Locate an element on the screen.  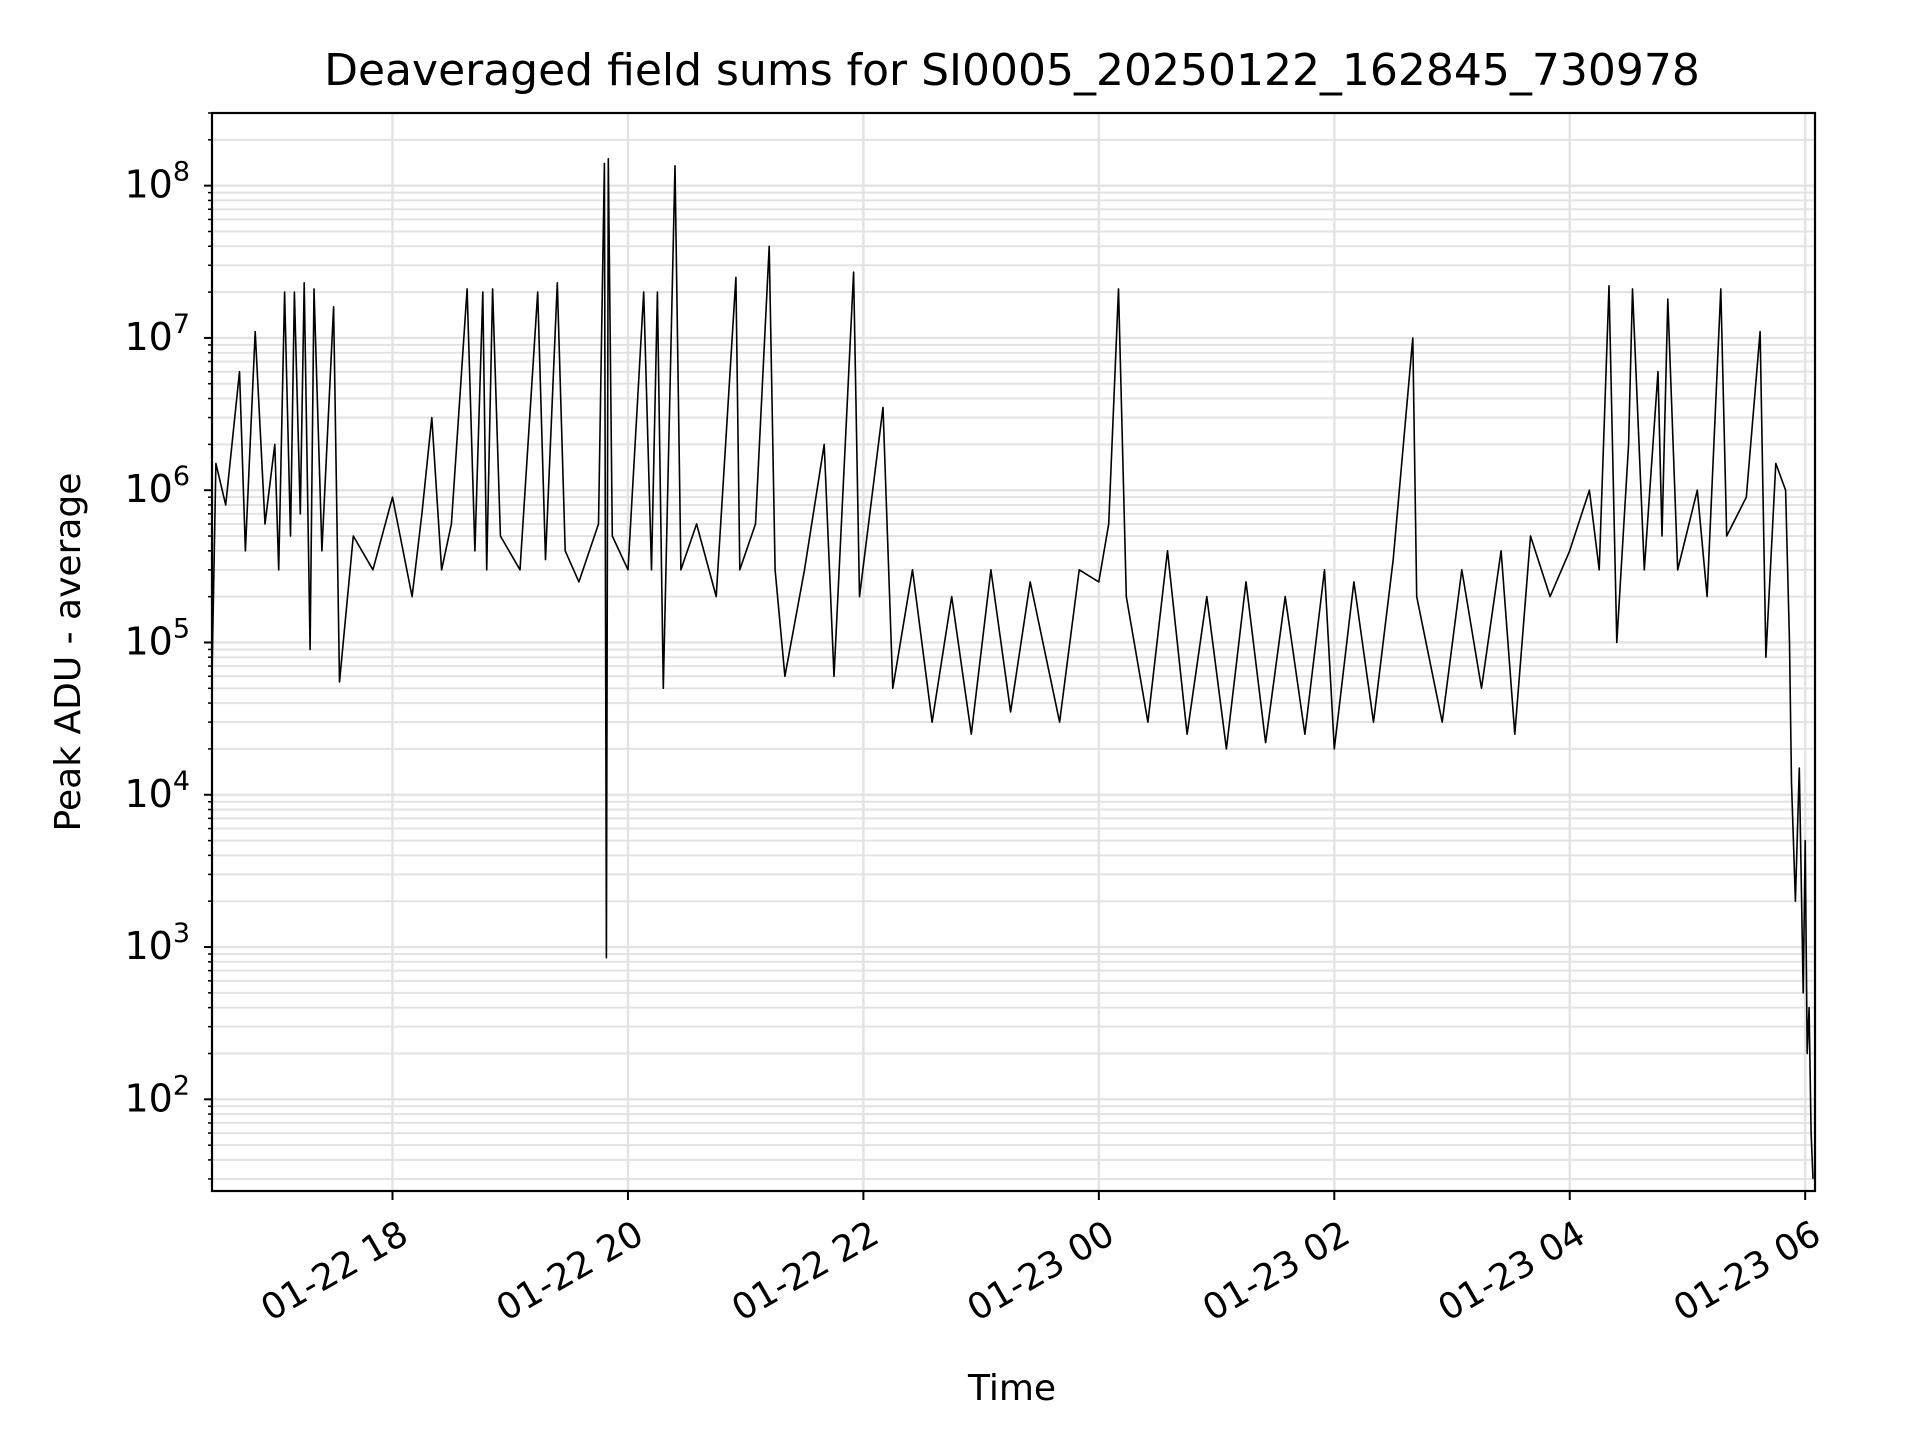
x-axis-label: Time is located at coordinates (1011, 1388).